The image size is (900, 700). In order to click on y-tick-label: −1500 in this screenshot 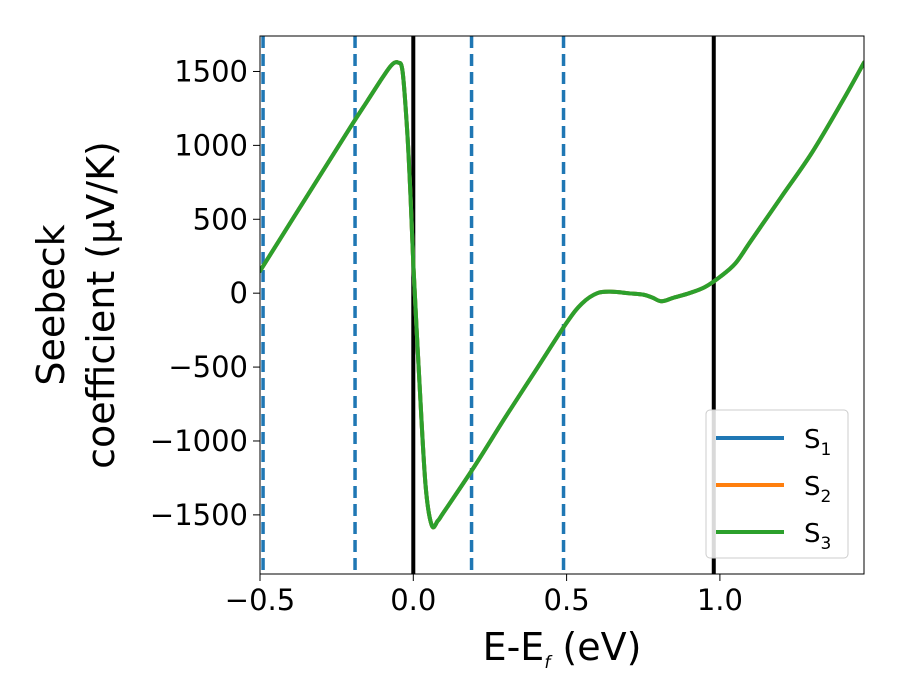, I will do `click(199, 515)`.